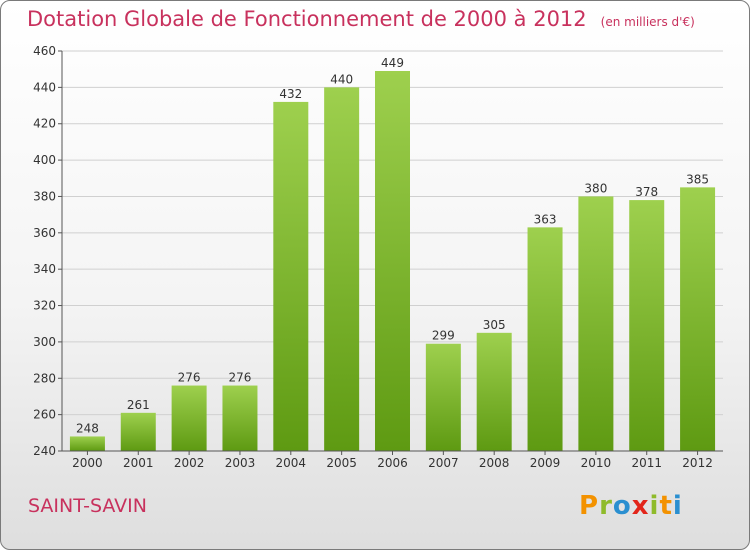 This screenshot has height=550, width=750. I want to click on data-label: 378, so click(646, 192).